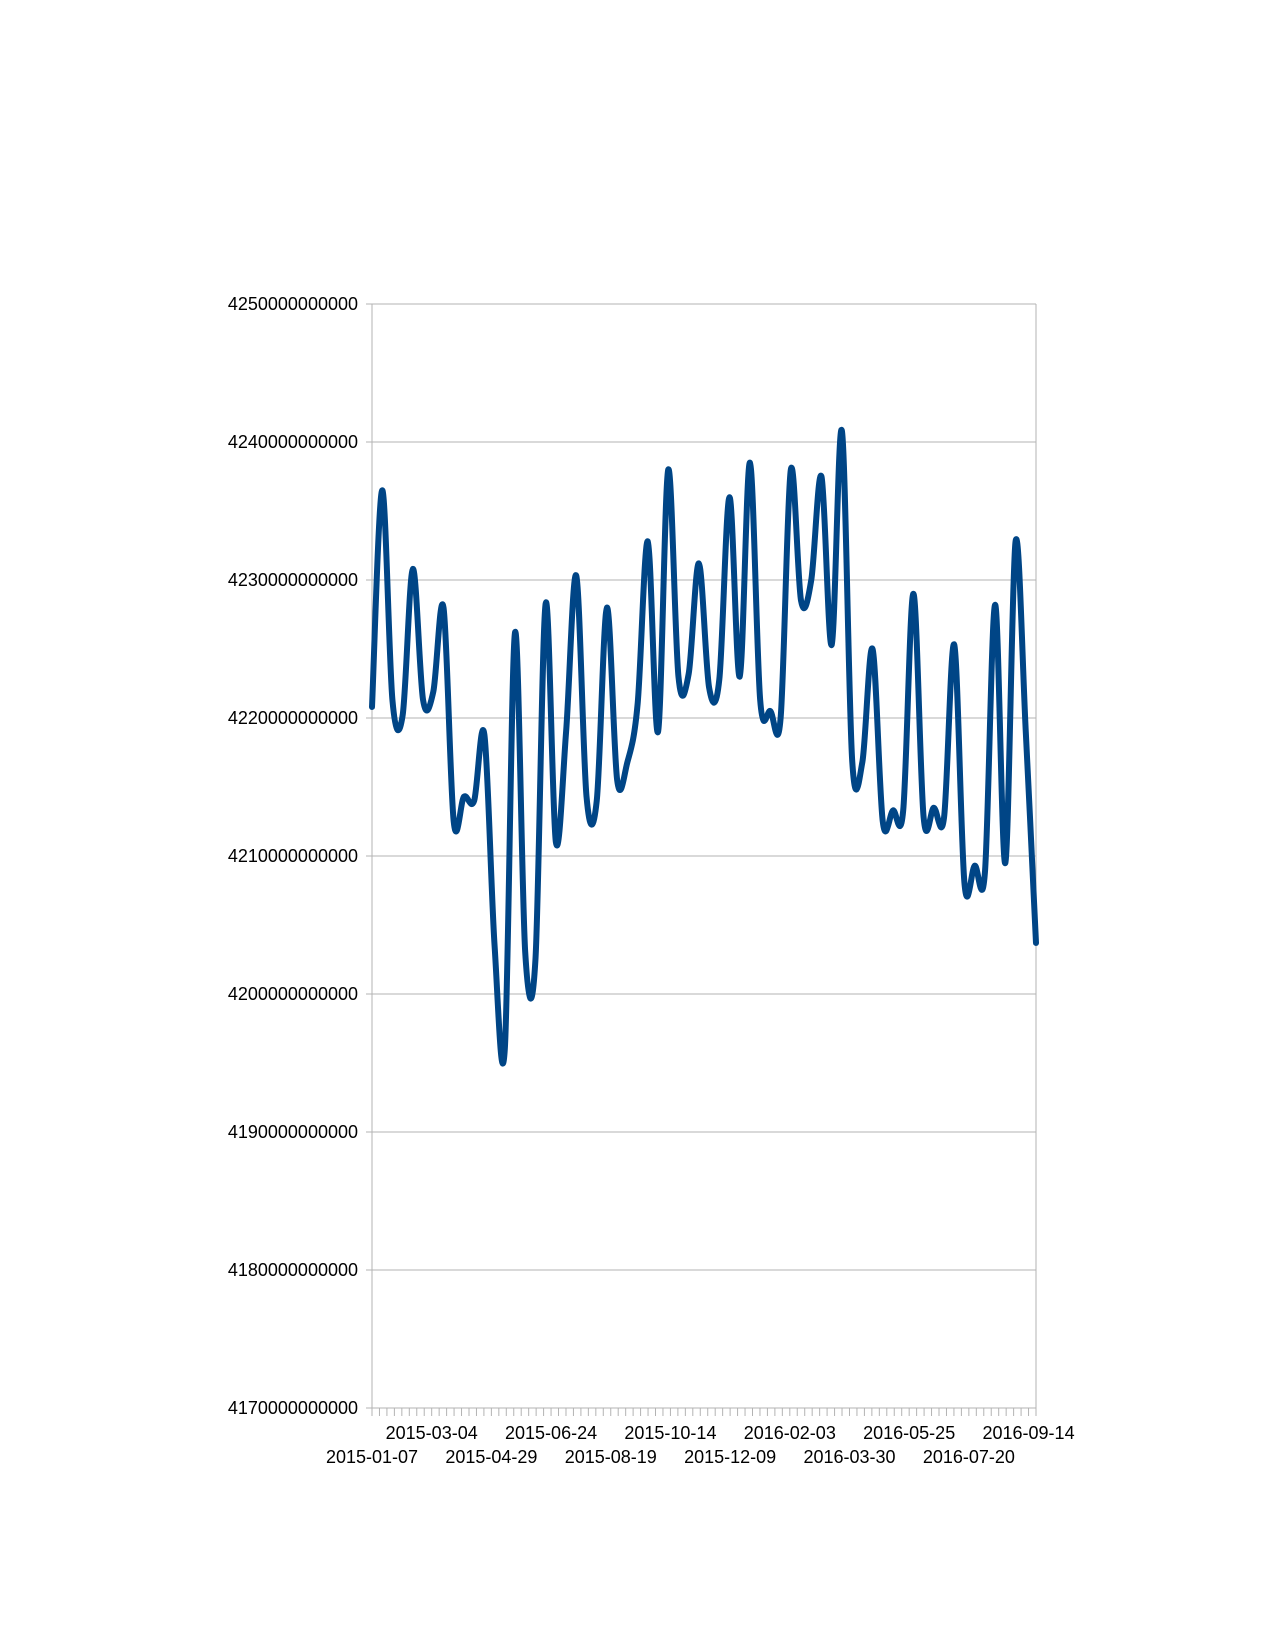  I want to click on x-tick-label: 2016-02-03, so click(790, 1433).